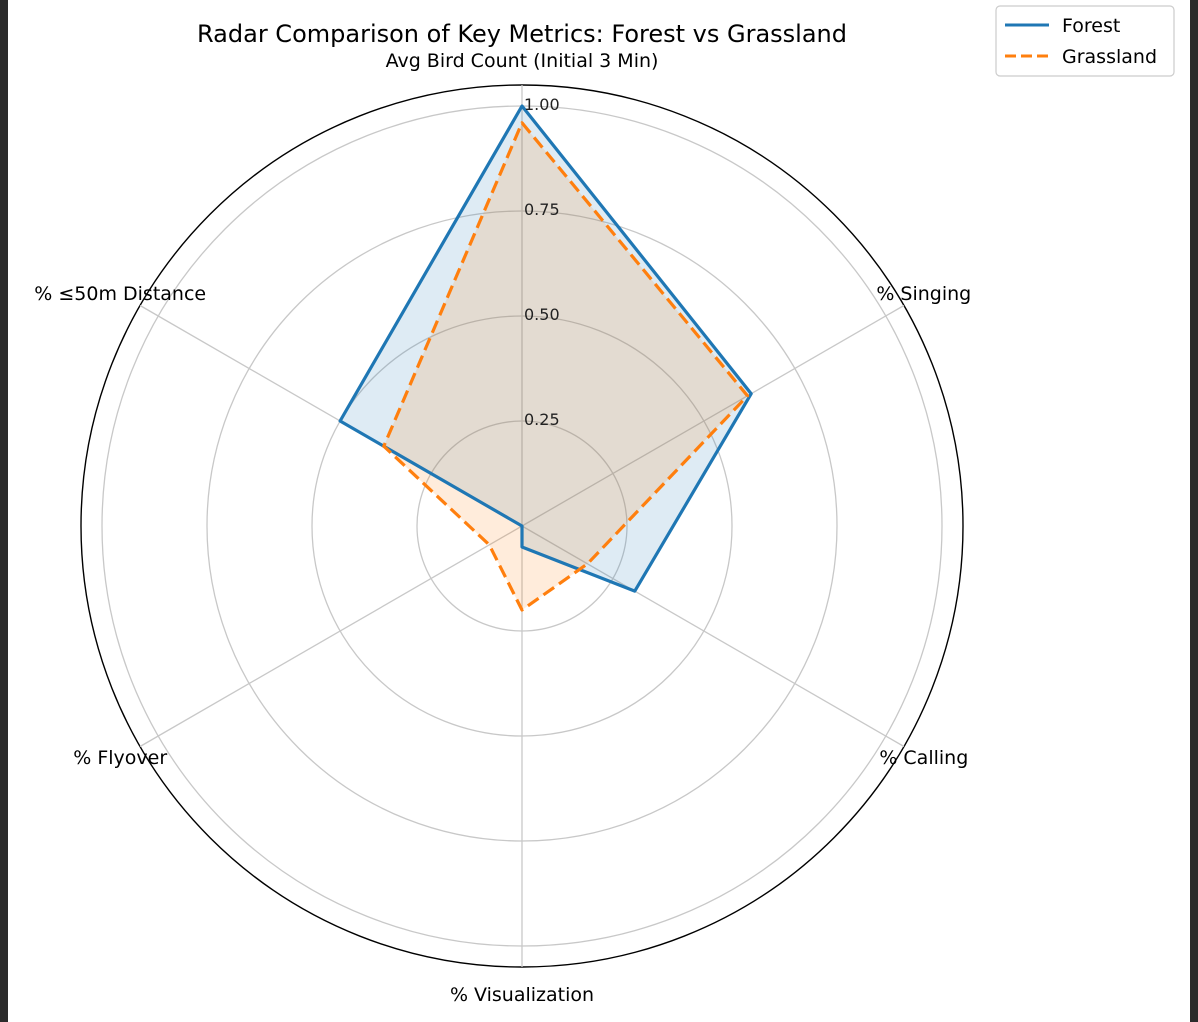  Describe the element at coordinates (120, 758) in the screenshot. I see `category-label-4: % Flyover` at that location.